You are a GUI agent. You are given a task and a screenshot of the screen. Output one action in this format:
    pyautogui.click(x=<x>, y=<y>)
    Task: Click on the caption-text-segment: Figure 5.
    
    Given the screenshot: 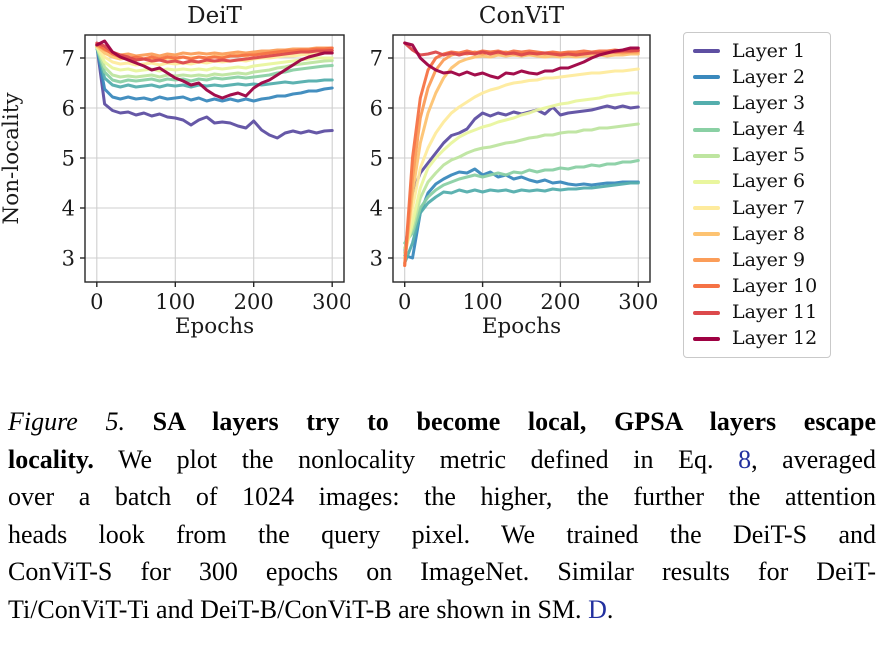 What is the action you would take?
    pyautogui.click(x=80, y=421)
    